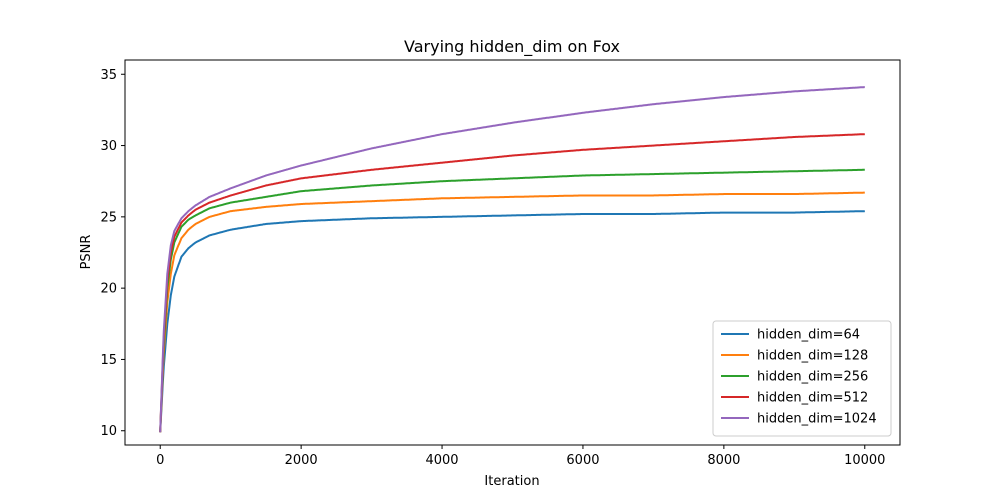  What do you see at coordinates (301, 460) in the screenshot?
I see `x-tick-label: 2000` at bounding box center [301, 460].